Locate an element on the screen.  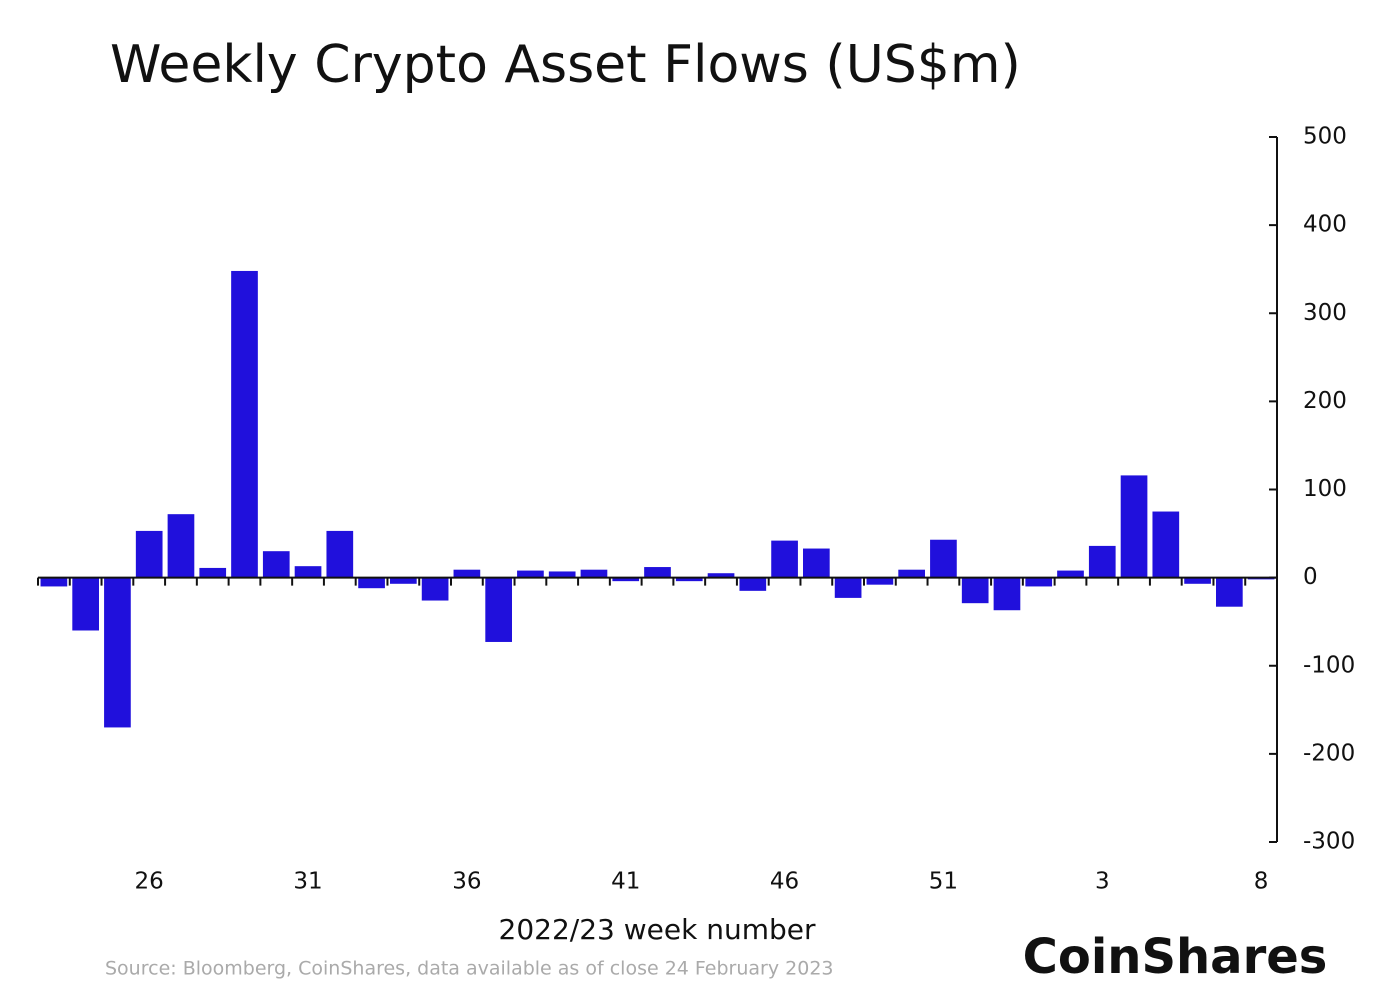
y-tick-label: 200 is located at coordinates (1325, 401).